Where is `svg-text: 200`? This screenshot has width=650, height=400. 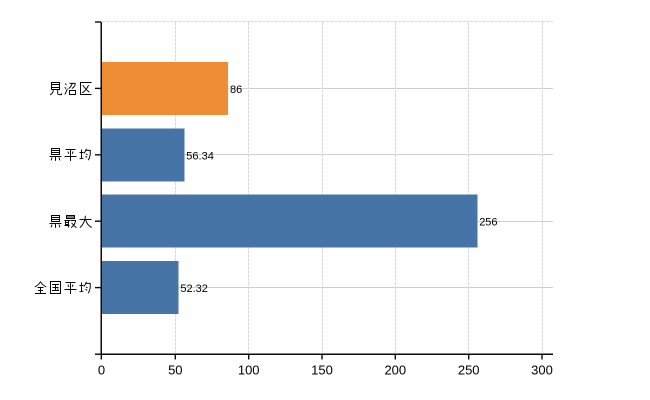 svg-text: 200 is located at coordinates (395, 370).